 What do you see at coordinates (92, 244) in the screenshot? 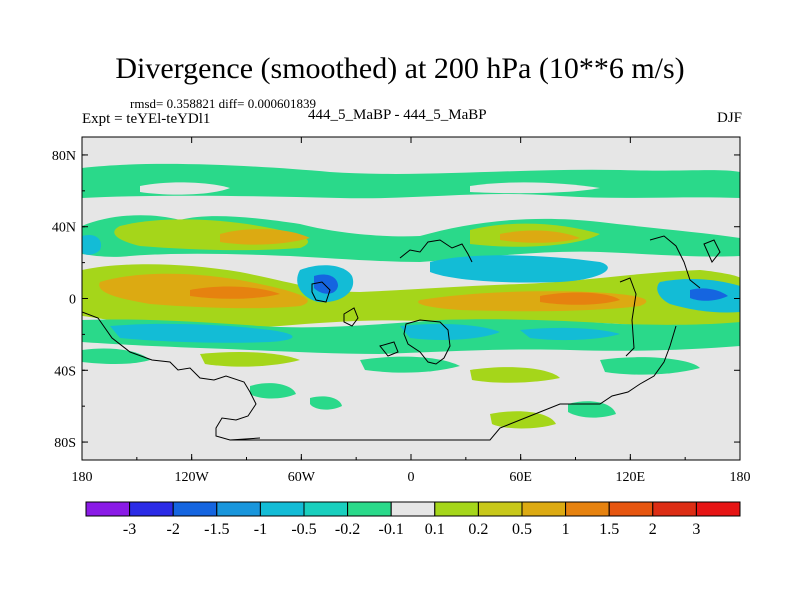
I see `cell-edge-blue` at bounding box center [92, 244].